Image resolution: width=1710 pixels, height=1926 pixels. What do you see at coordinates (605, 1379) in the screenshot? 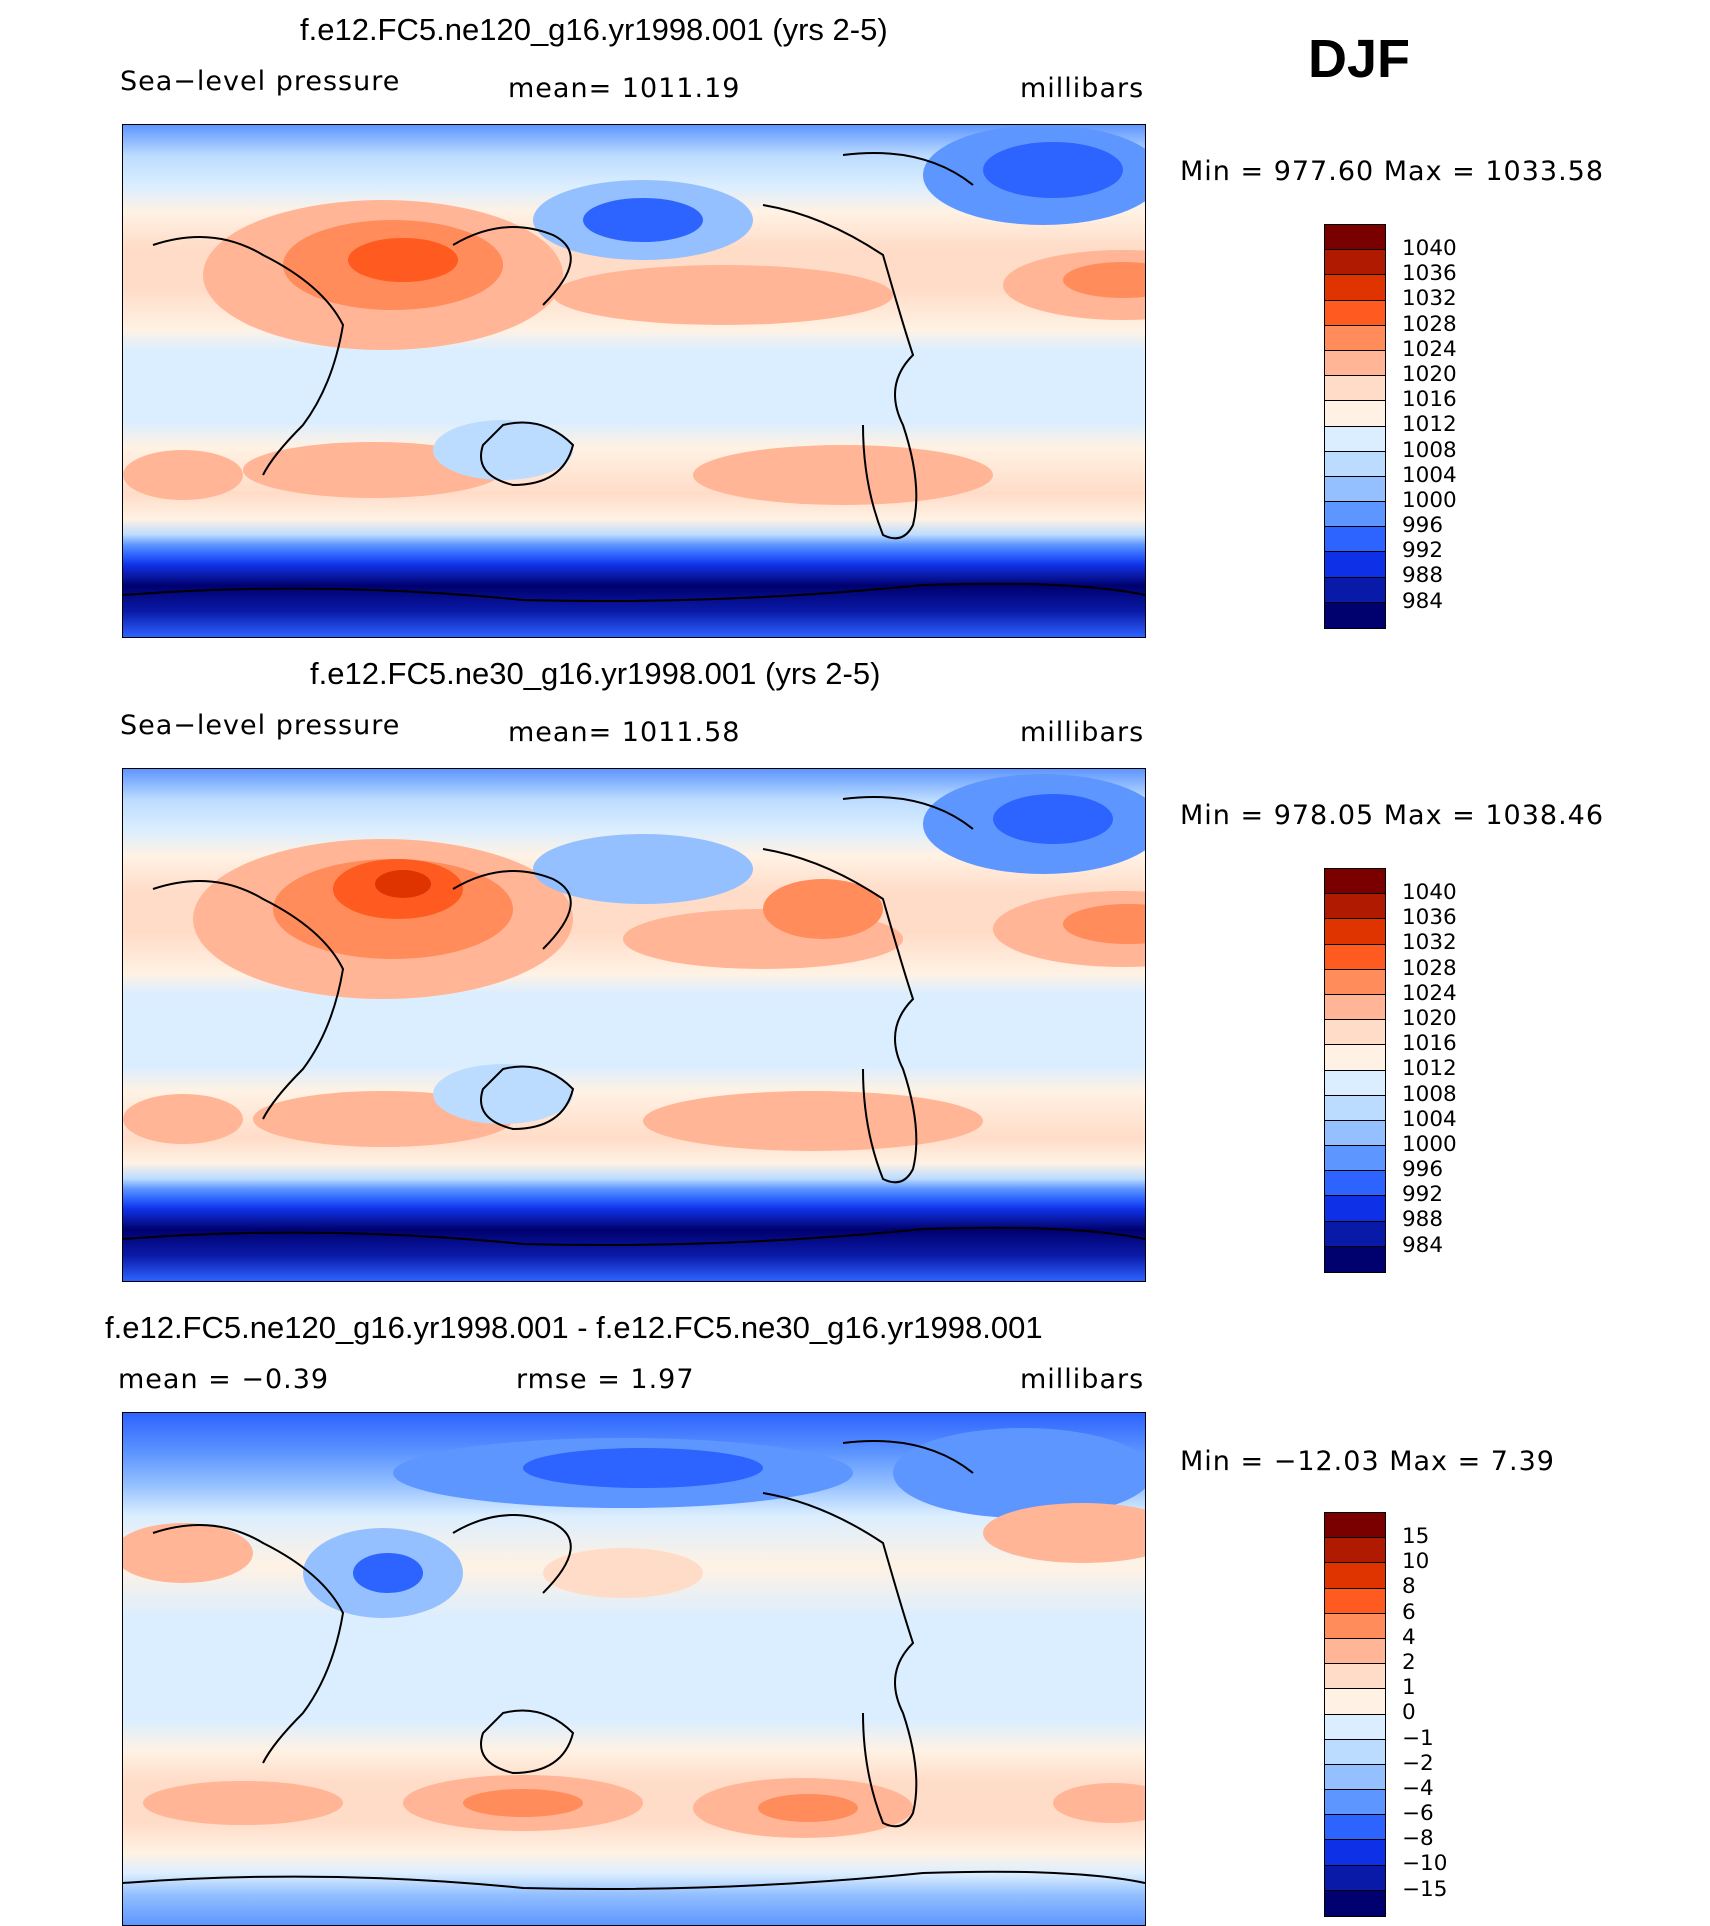
I see `panel-3-rmse-label: rmse = 1.97` at bounding box center [605, 1379].